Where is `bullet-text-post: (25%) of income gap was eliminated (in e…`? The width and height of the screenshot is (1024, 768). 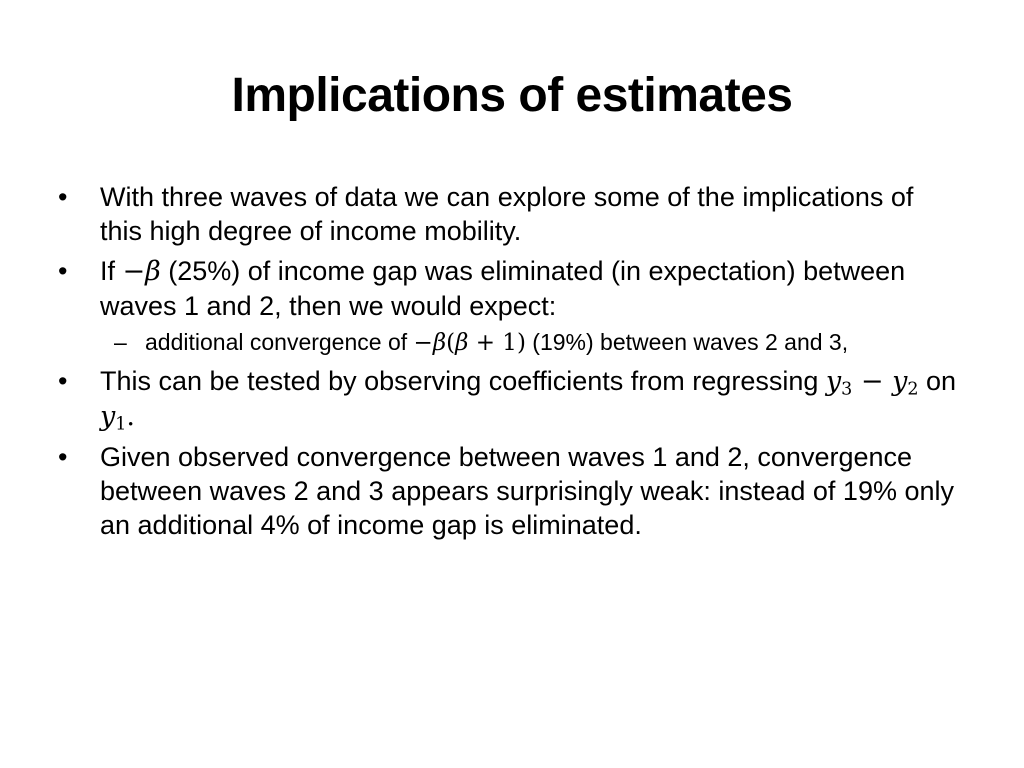
bullet-text-post: (25%) of income gap was eliminated (in e… is located at coordinates (503, 288).